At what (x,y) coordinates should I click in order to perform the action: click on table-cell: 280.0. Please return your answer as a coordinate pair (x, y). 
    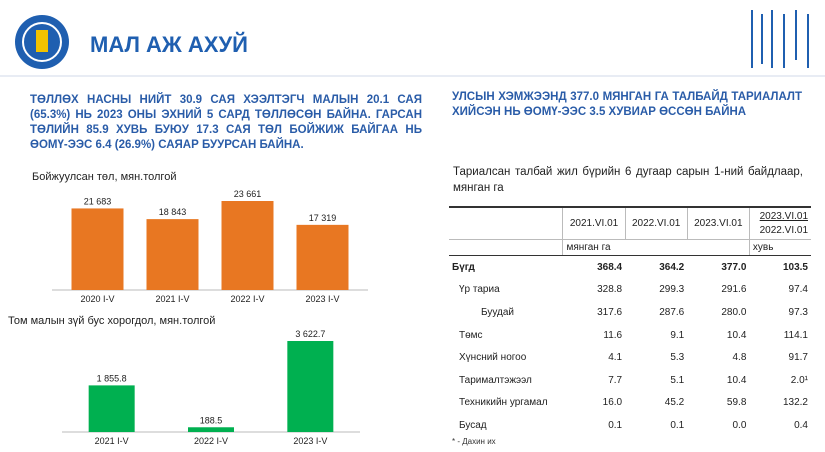
    Looking at the image, I should click on (734, 312).